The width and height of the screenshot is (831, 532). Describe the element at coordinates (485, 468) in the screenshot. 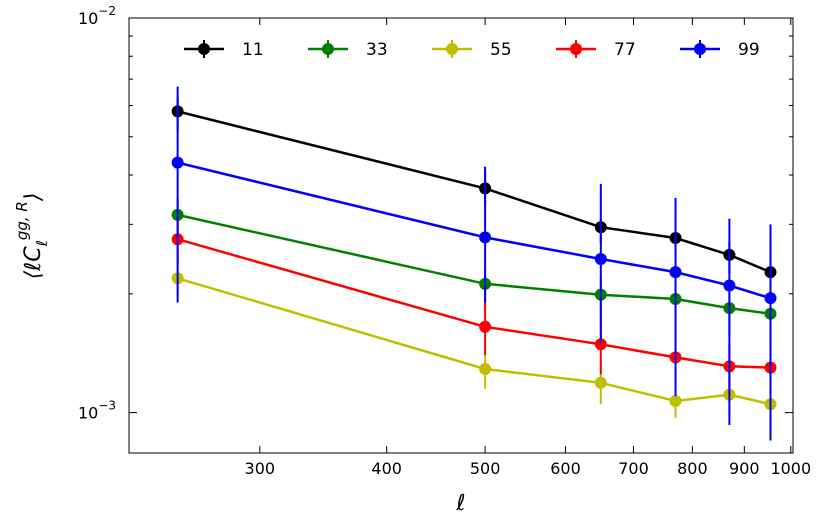

I see `x-tick-label: 500` at that location.